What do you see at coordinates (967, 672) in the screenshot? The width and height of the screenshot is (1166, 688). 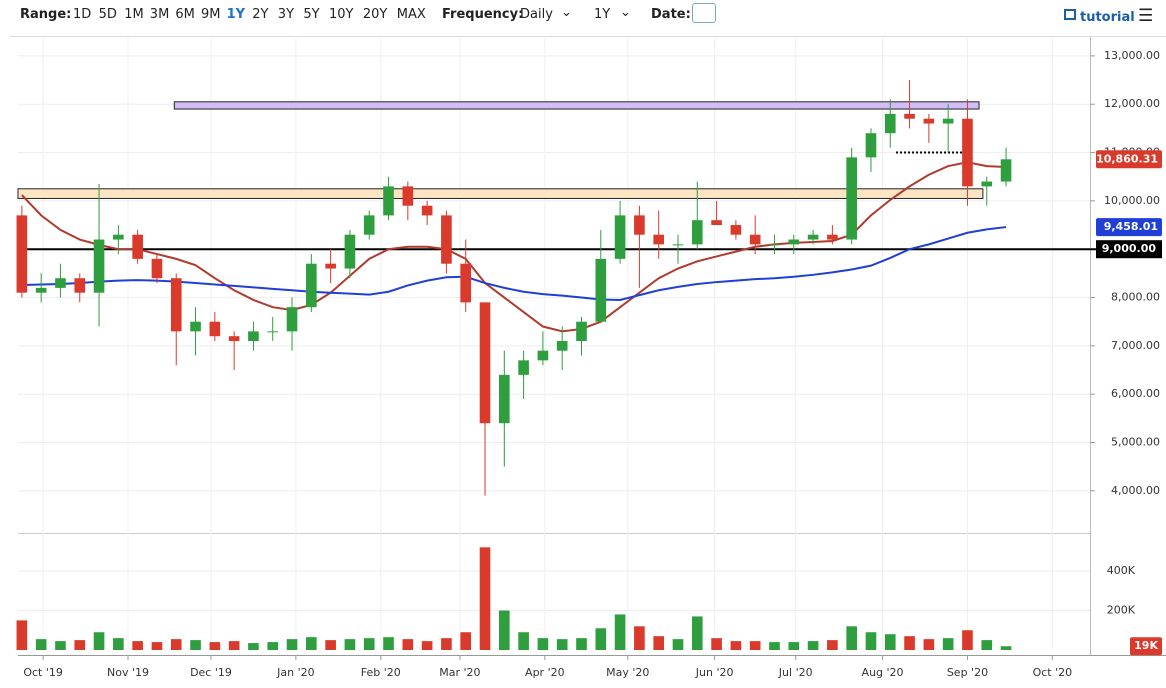 I see `x-tick-label: Sep '20` at bounding box center [967, 672].